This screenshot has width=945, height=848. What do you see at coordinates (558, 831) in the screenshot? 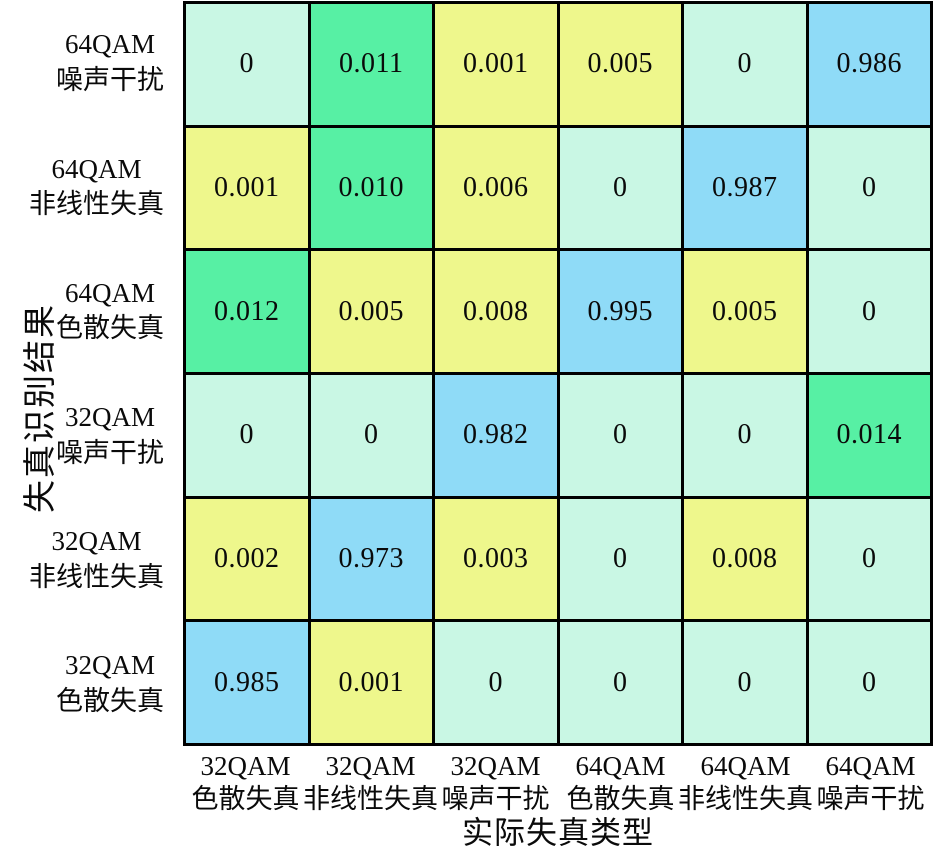
I see `x-axis-title: 实际失真类型` at bounding box center [558, 831].